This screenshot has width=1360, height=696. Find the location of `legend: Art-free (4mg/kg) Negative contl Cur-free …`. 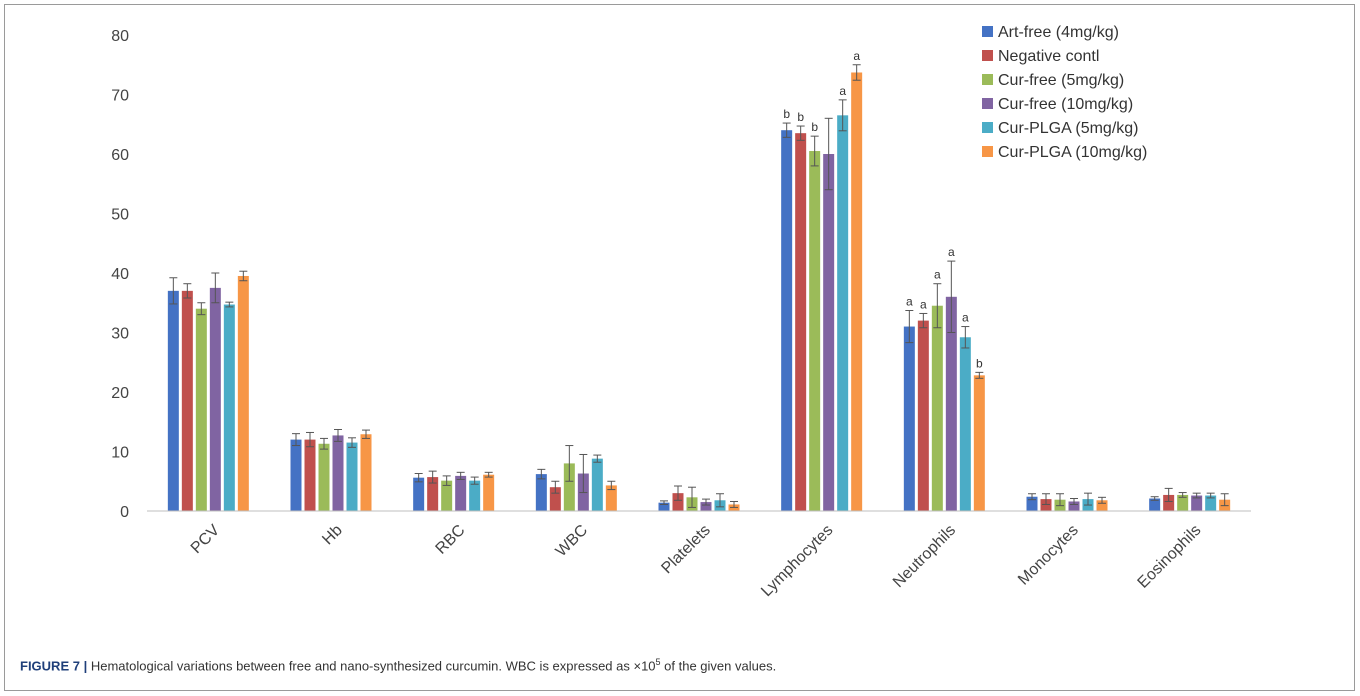

legend: Art-free (4mg/kg) Negative contl Cur-free … is located at coordinates (1064, 92).